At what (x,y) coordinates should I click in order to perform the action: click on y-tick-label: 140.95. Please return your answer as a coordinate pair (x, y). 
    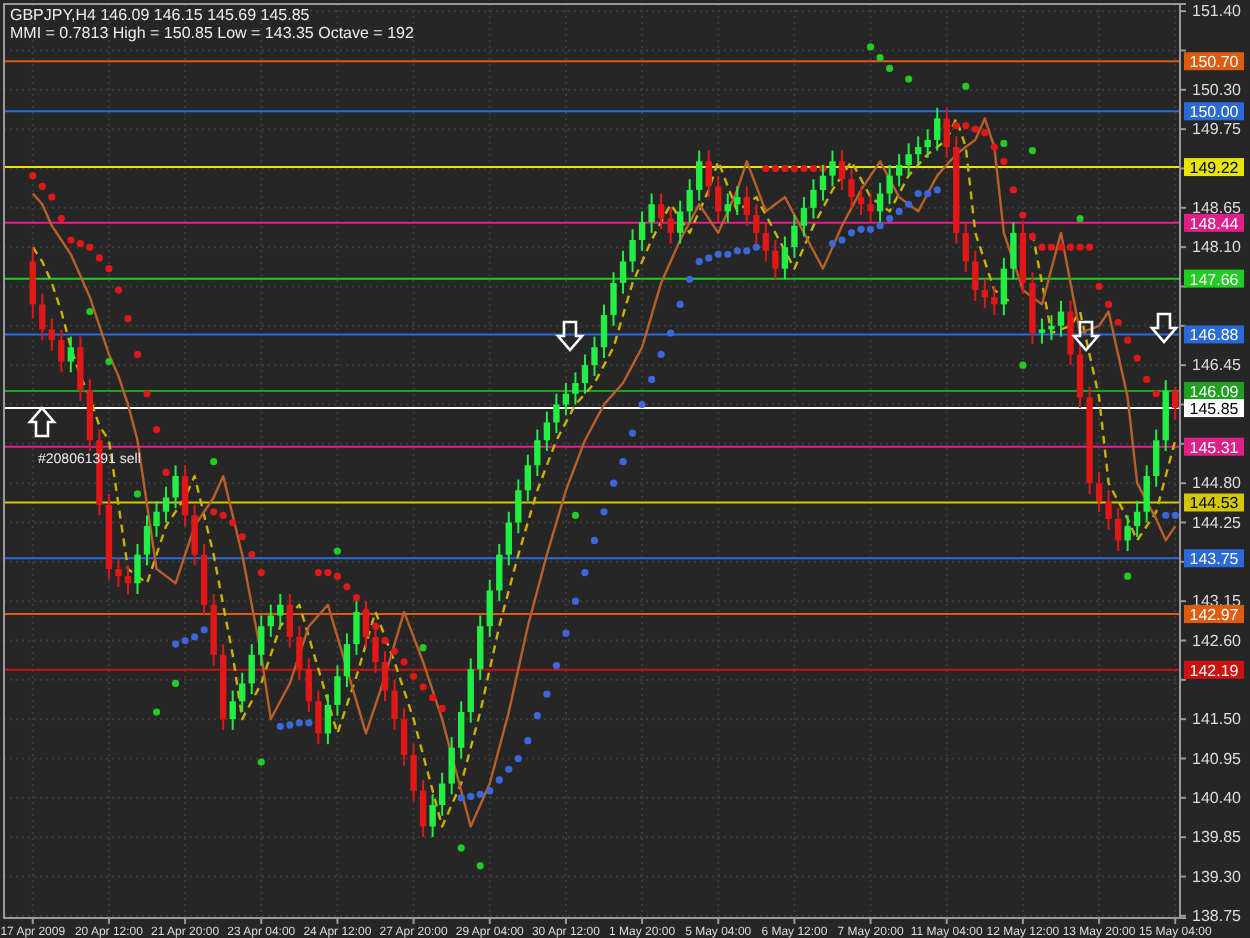
    Looking at the image, I should click on (1217, 758).